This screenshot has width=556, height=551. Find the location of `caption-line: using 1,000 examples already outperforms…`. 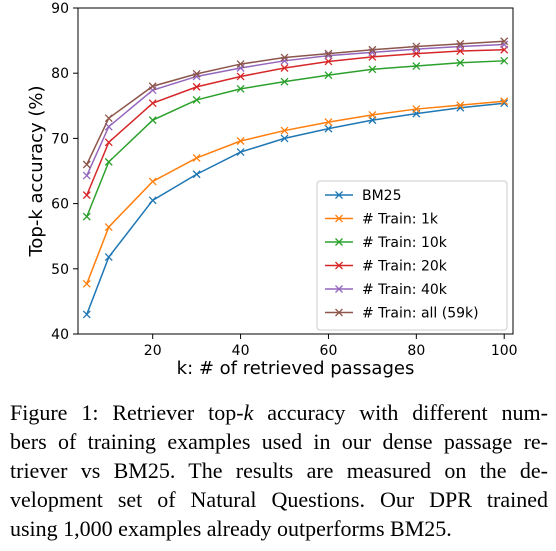

caption-line: using 1,000 examples already outperforms… is located at coordinates (279, 528).